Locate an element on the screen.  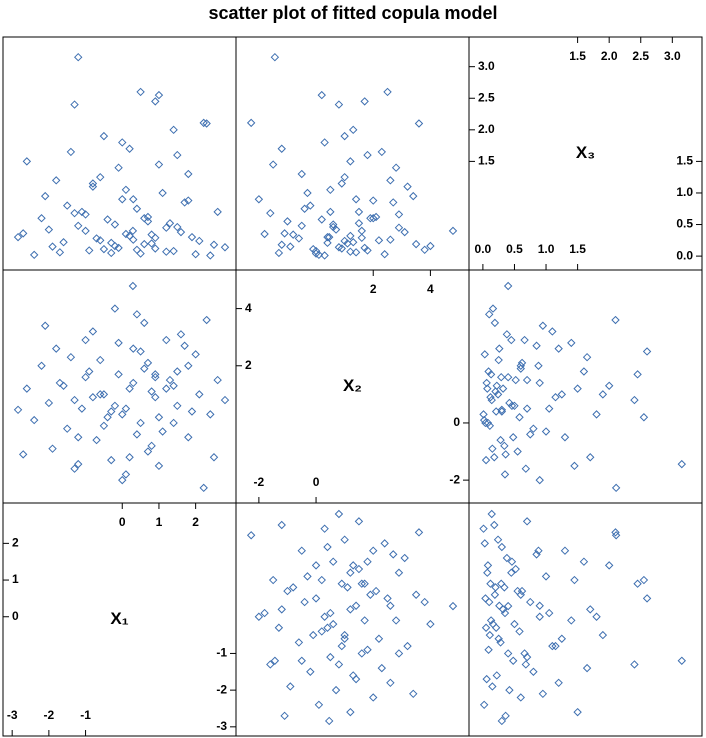
x-tick-label: 0.0 is located at coordinates (483, 249).